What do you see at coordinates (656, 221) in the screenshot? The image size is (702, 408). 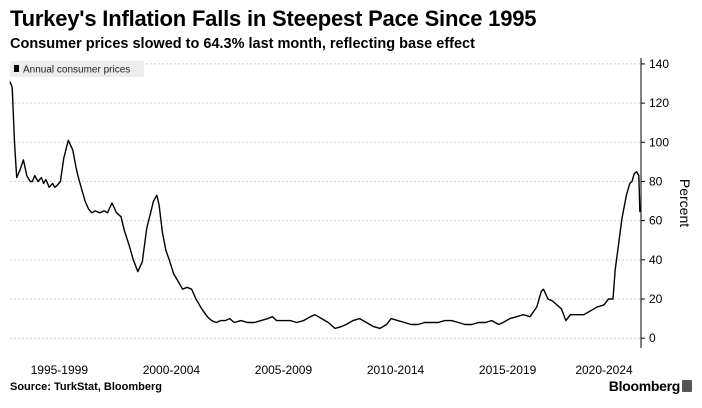 I see `y-tick-label: 60` at bounding box center [656, 221].